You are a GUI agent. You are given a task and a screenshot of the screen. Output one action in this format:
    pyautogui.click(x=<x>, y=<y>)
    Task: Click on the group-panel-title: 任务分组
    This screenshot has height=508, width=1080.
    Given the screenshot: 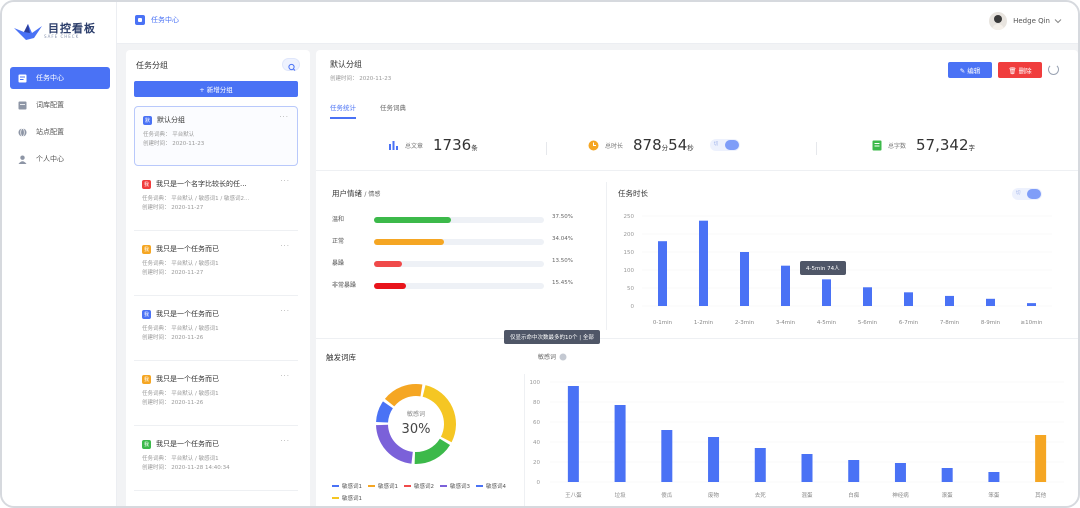 What is the action you would take?
    pyautogui.click(x=152, y=65)
    